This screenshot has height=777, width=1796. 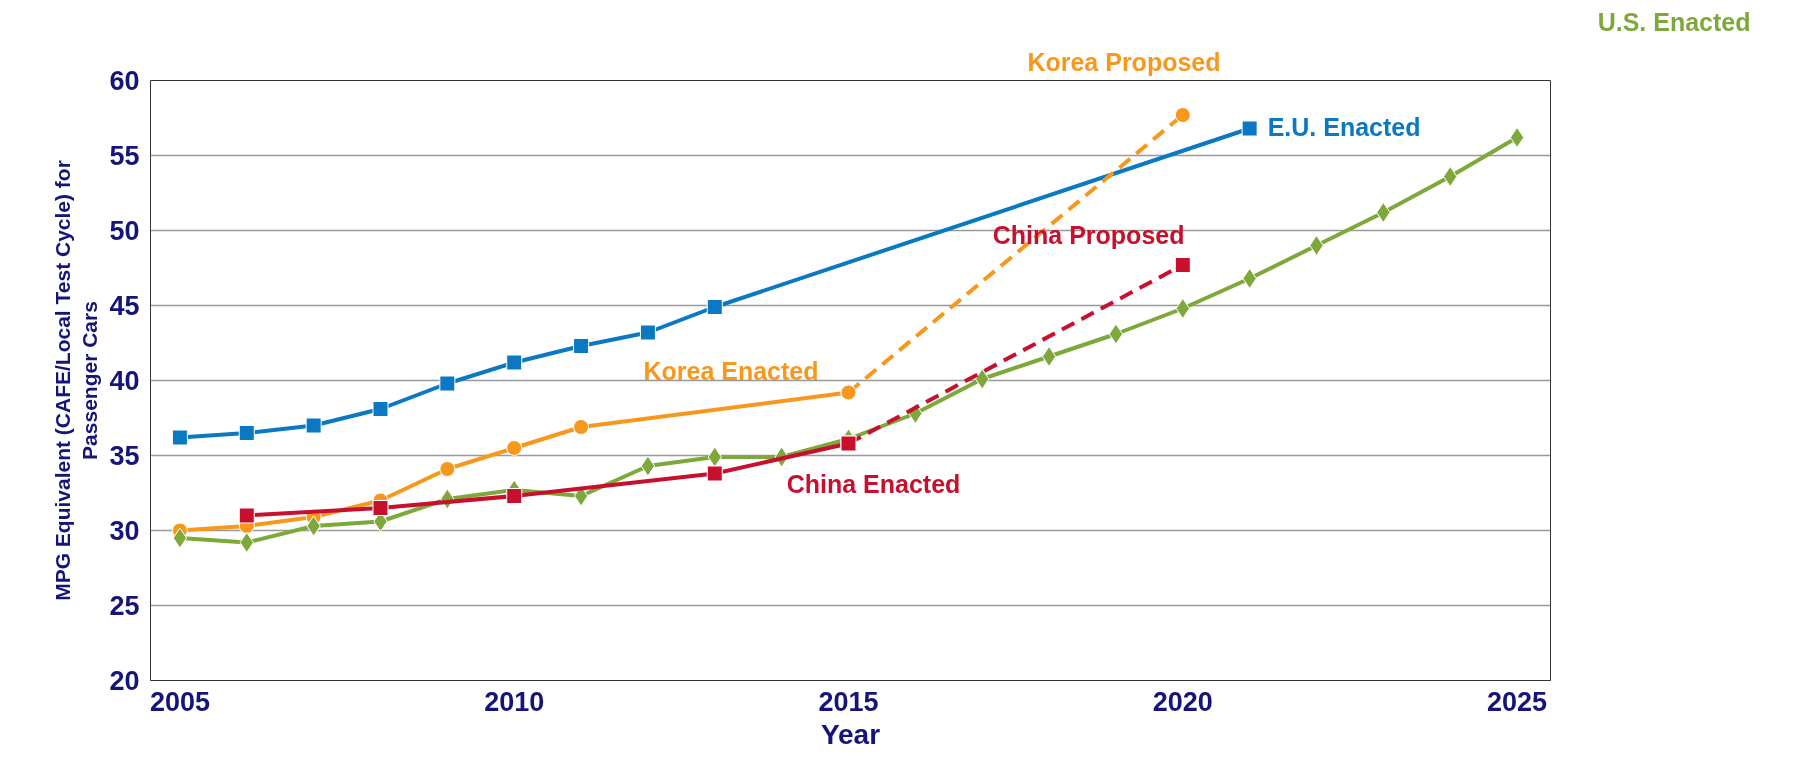 What do you see at coordinates (124, 381) in the screenshot?
I see `y-tick-label: 40` at bounding box center [124, 381].